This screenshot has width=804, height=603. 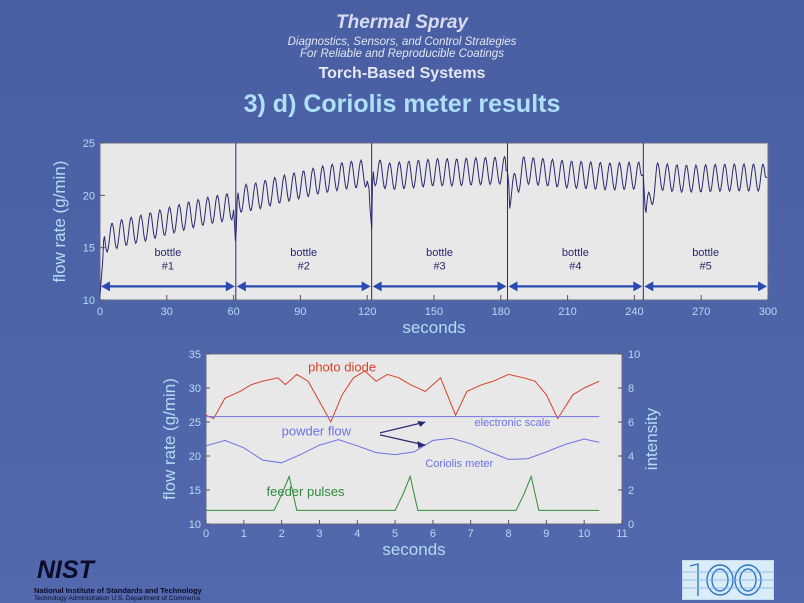 What do you see at coordinates (728, 580) in the screenshot?
I see `centennial-100-logo` at bounding box center [728, 580].